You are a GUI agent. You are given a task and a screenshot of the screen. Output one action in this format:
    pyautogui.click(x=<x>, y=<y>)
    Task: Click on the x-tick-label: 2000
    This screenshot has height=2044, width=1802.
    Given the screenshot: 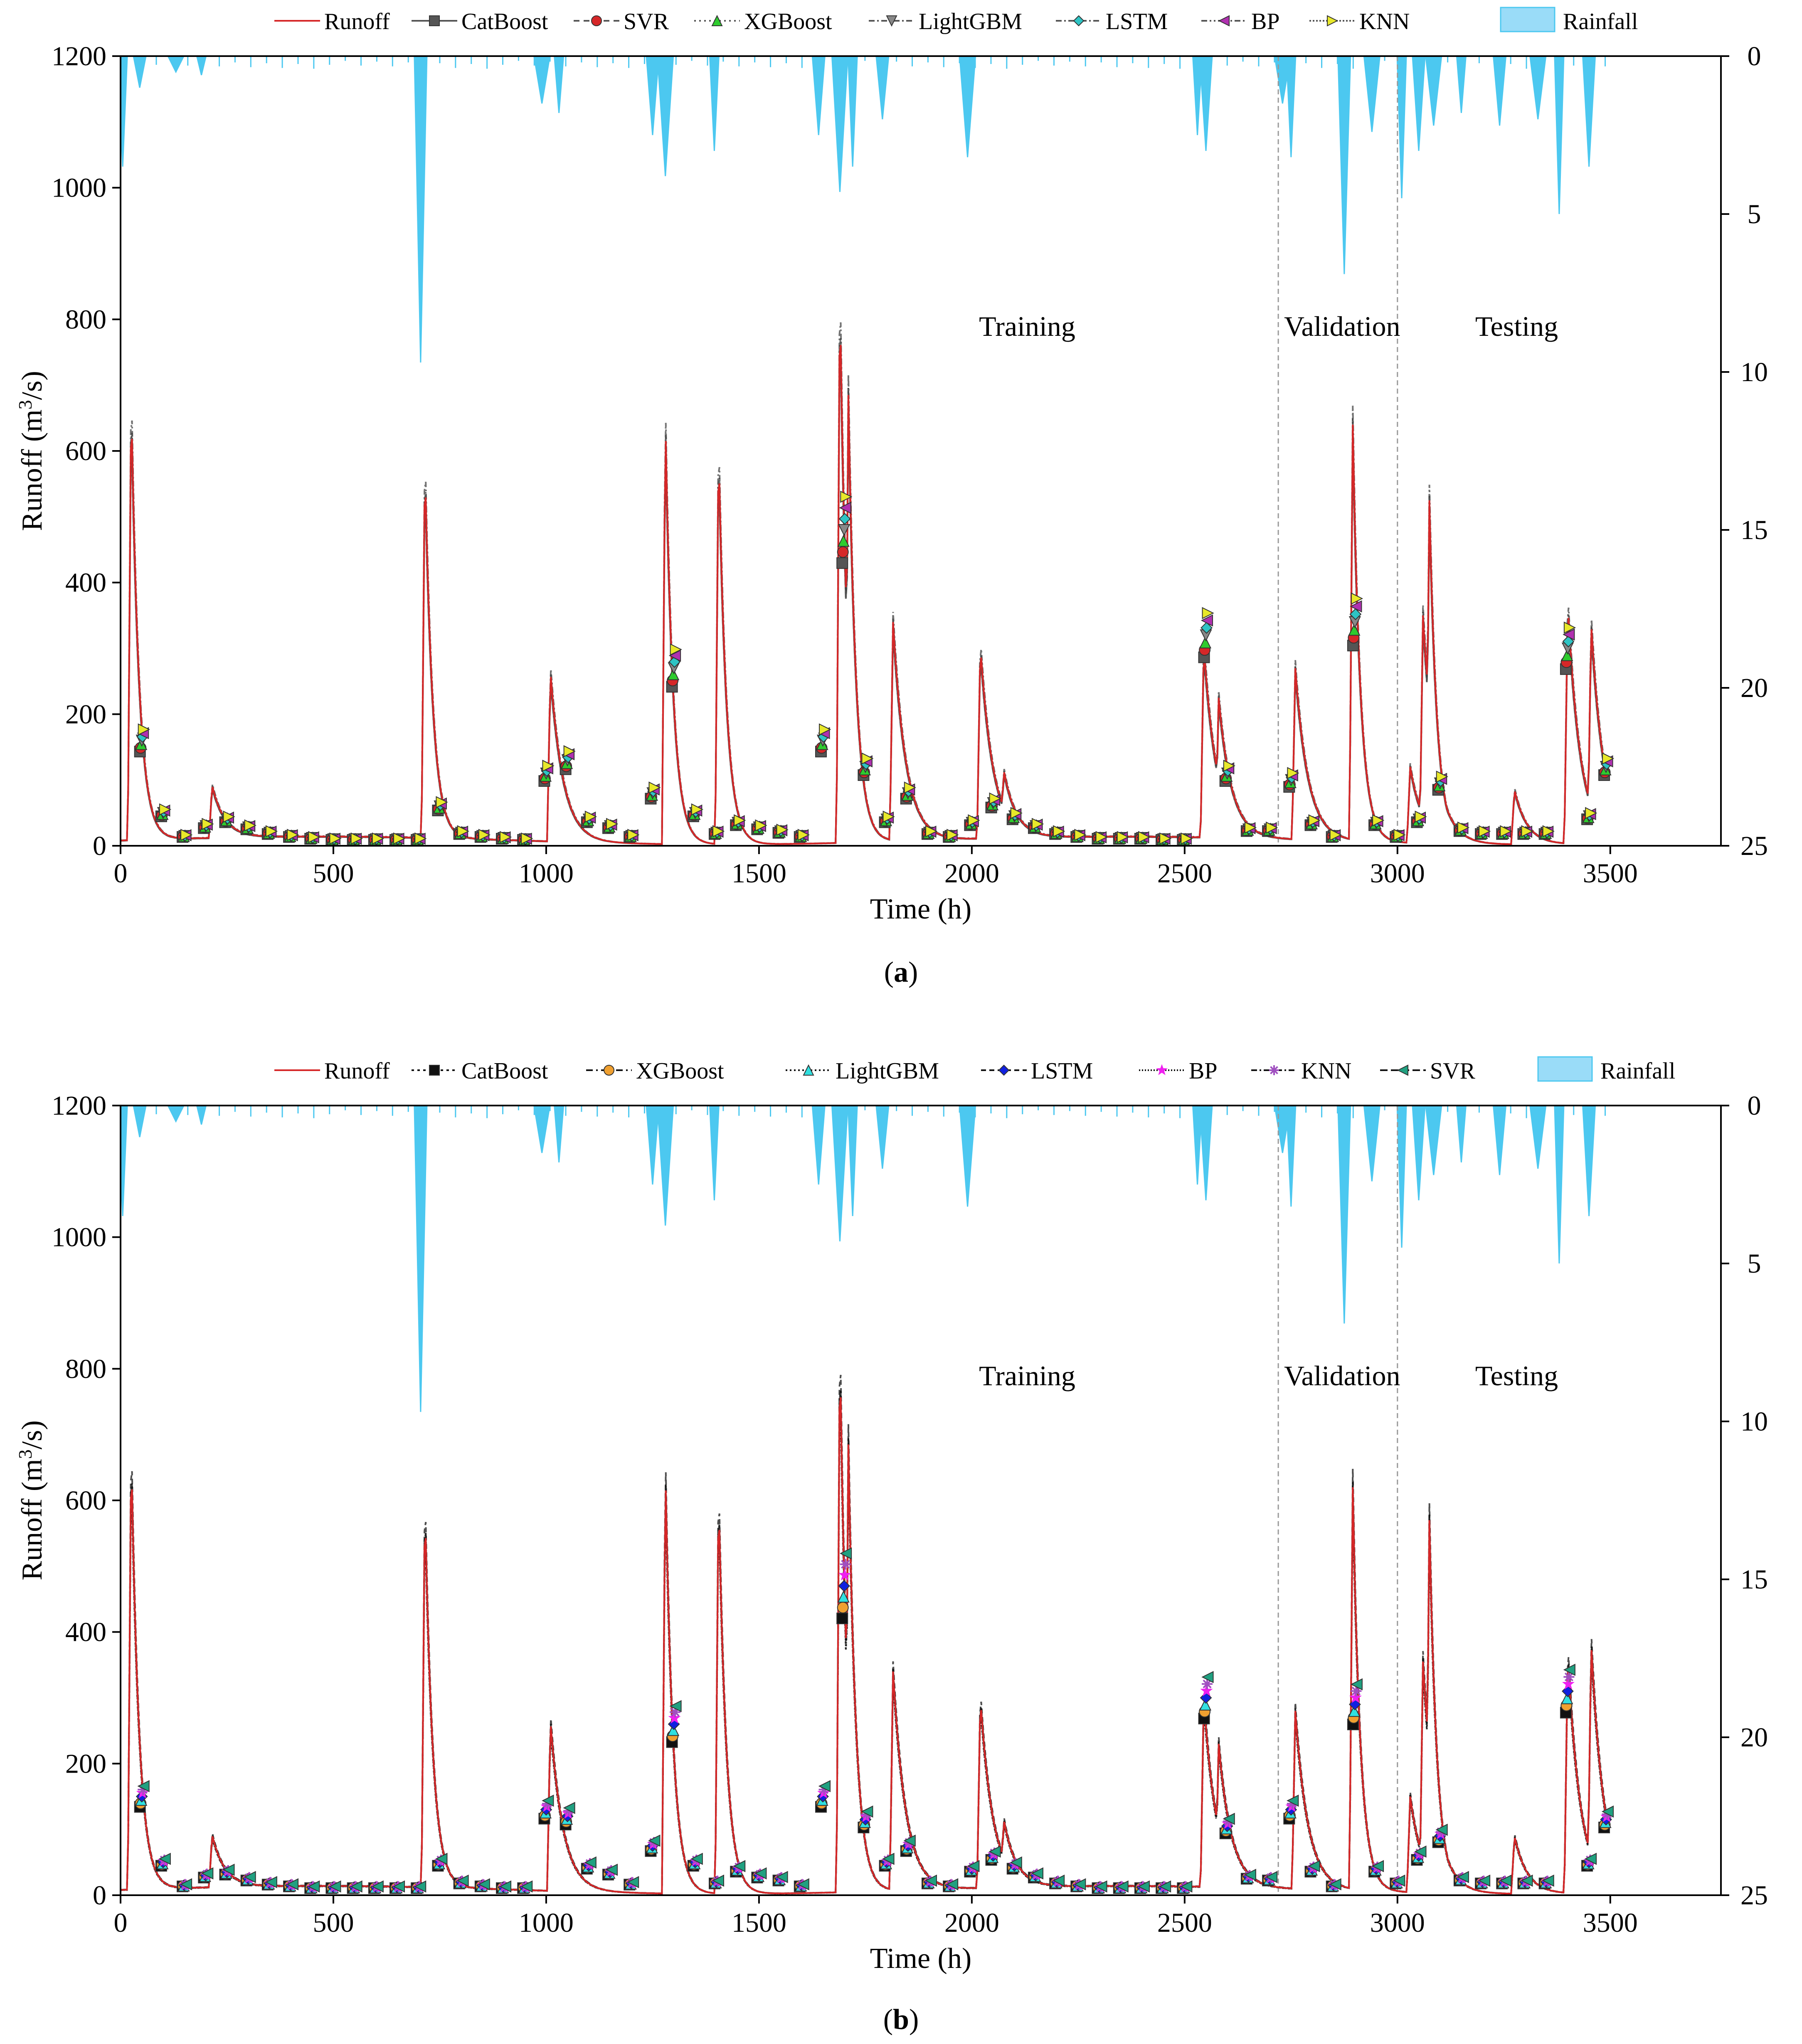 What is the action you would take?
    pyautogui.click(x=971, y=1923)
    